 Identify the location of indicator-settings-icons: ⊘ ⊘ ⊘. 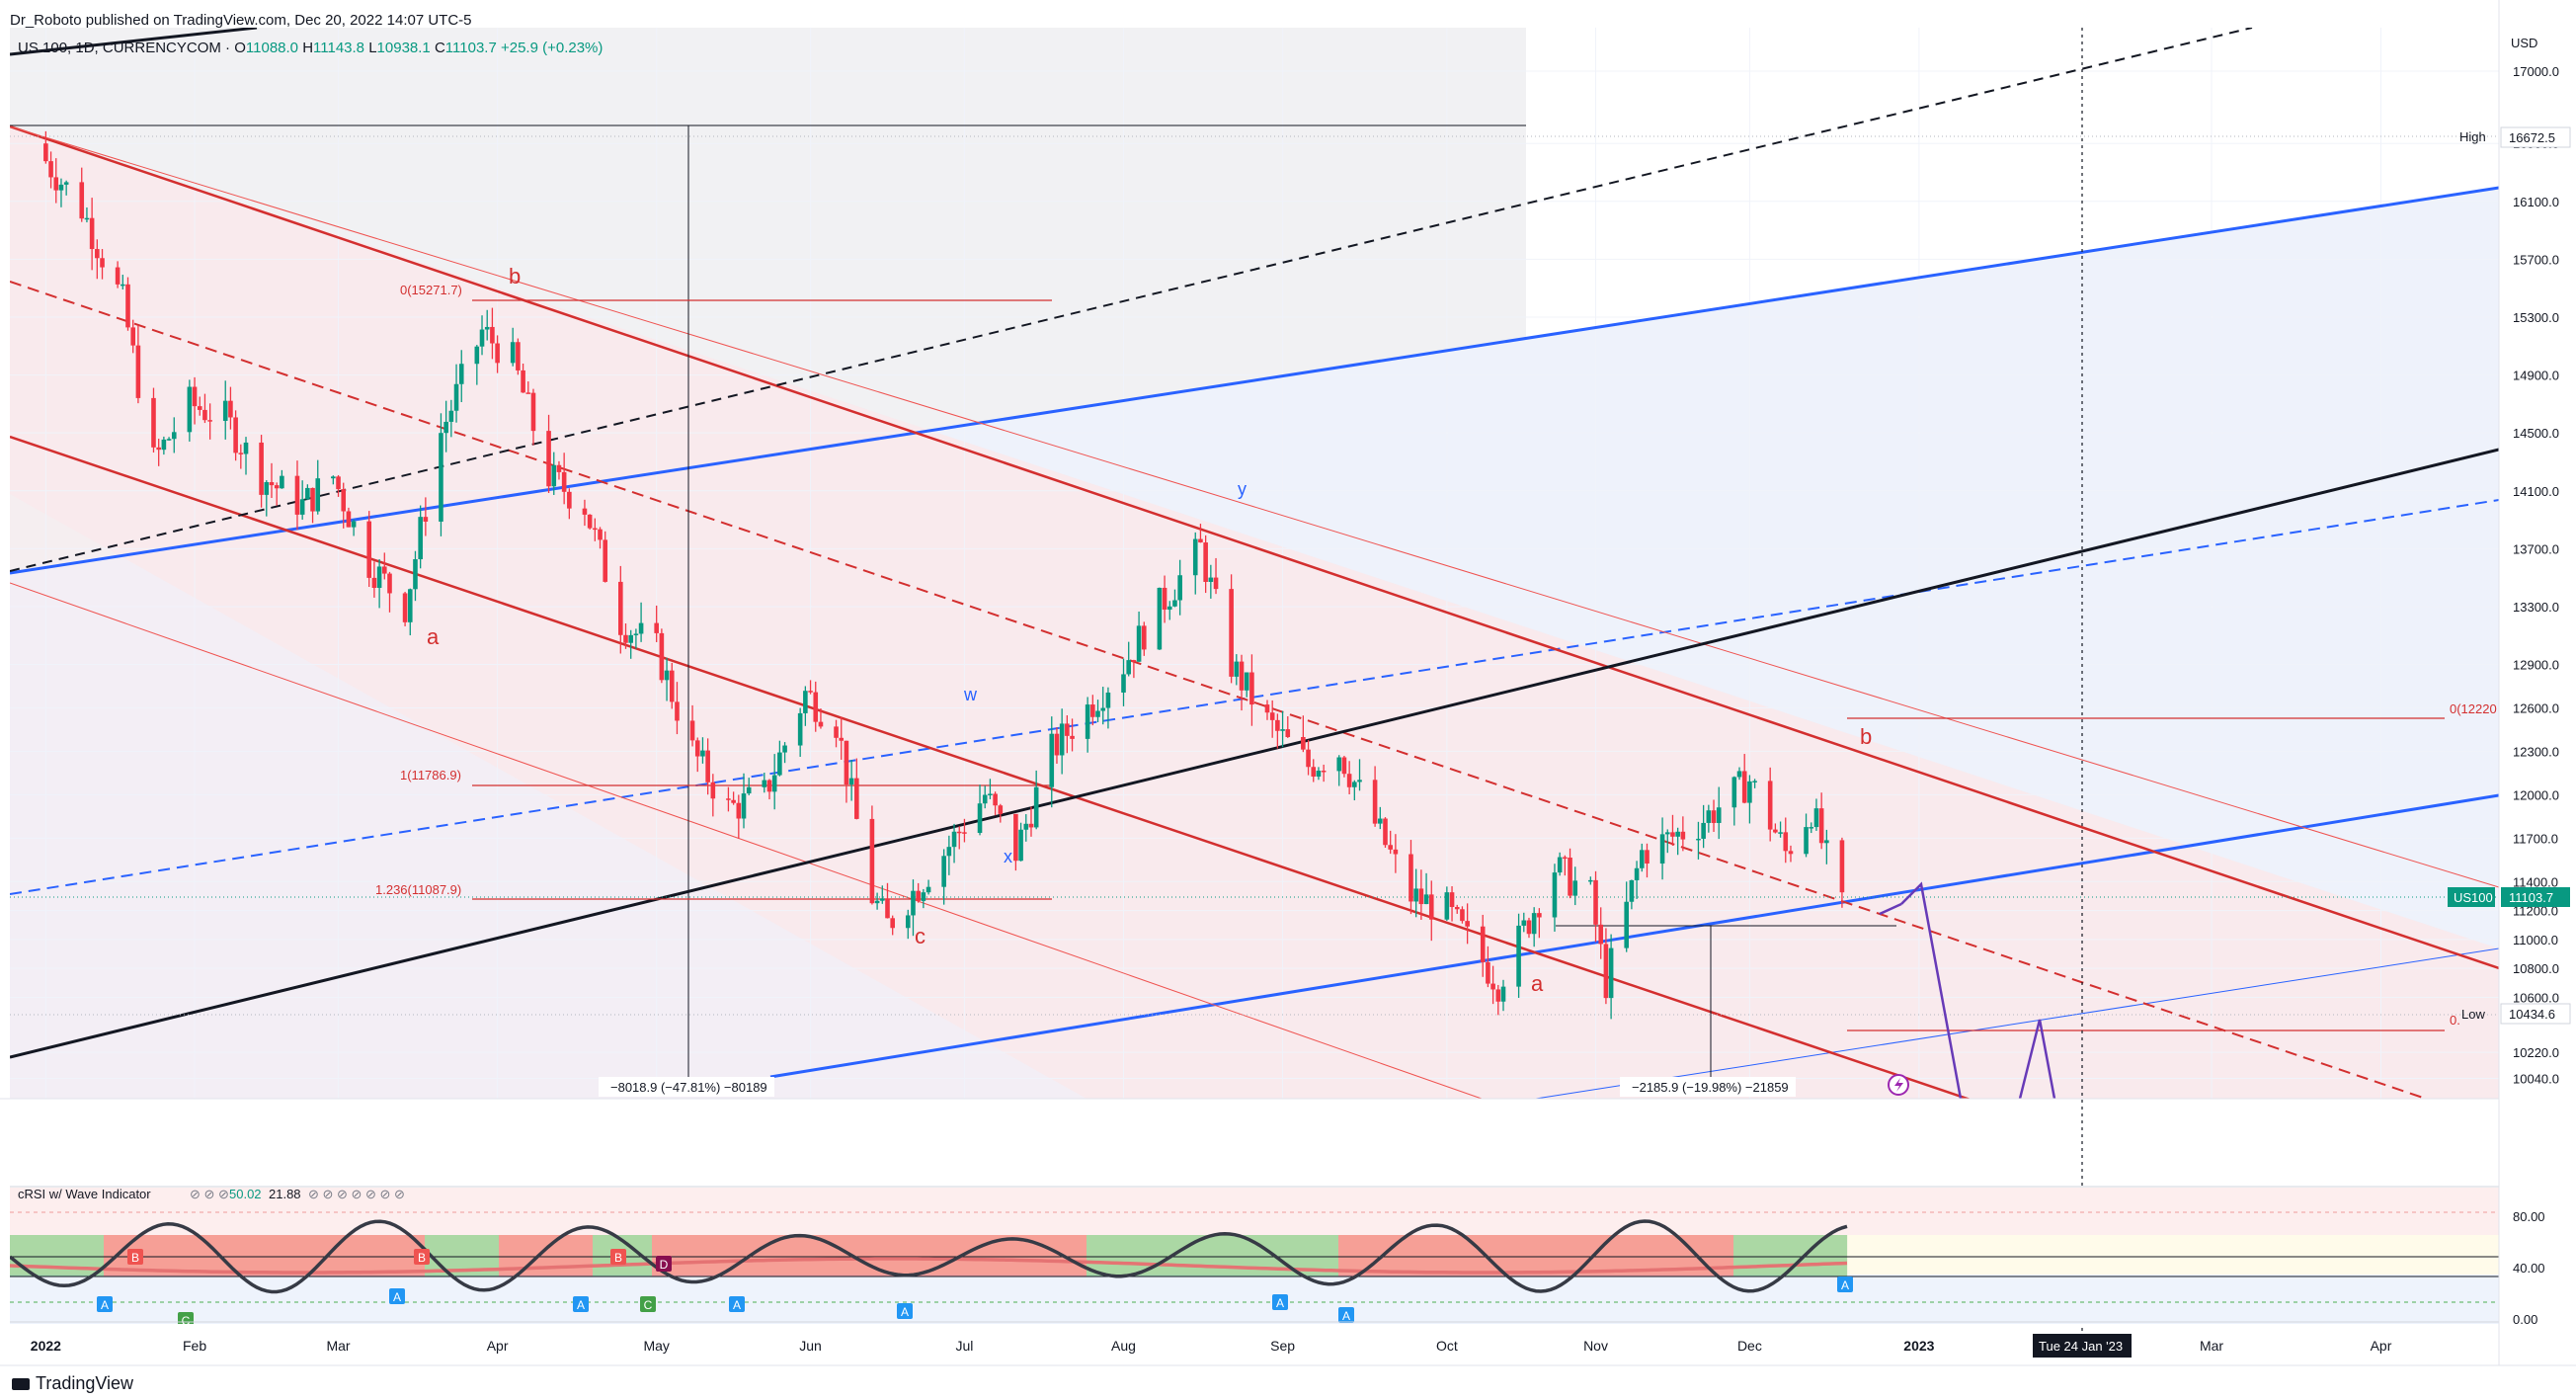
(209, 1194).